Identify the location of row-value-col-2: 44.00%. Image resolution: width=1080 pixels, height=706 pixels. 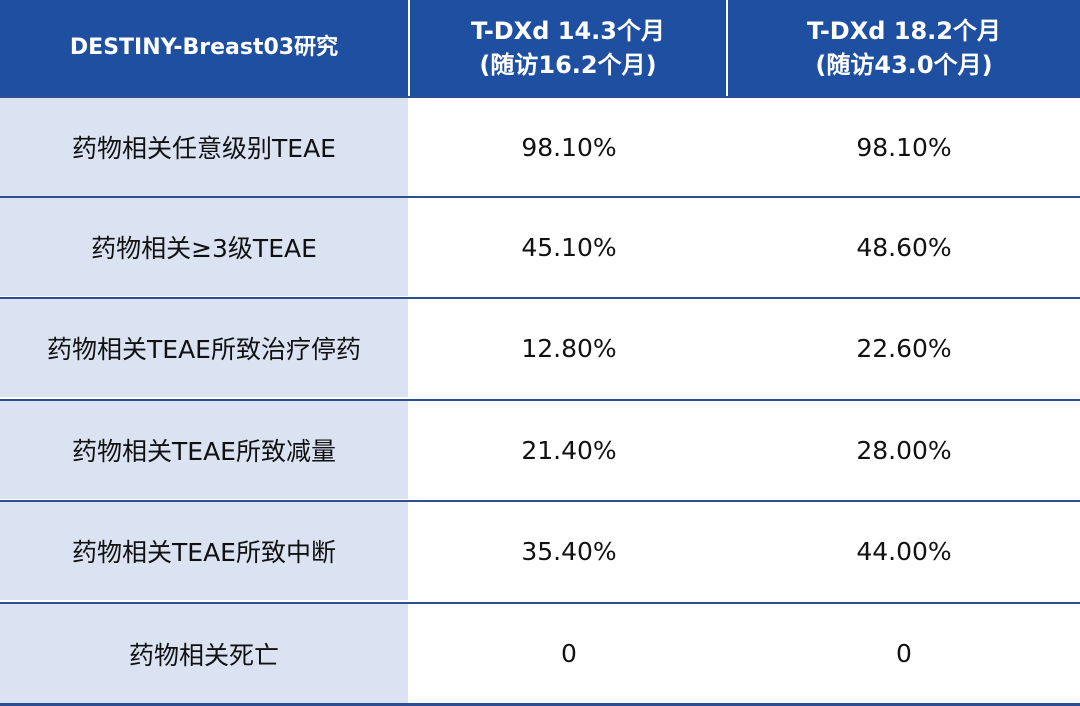
(904, 551).